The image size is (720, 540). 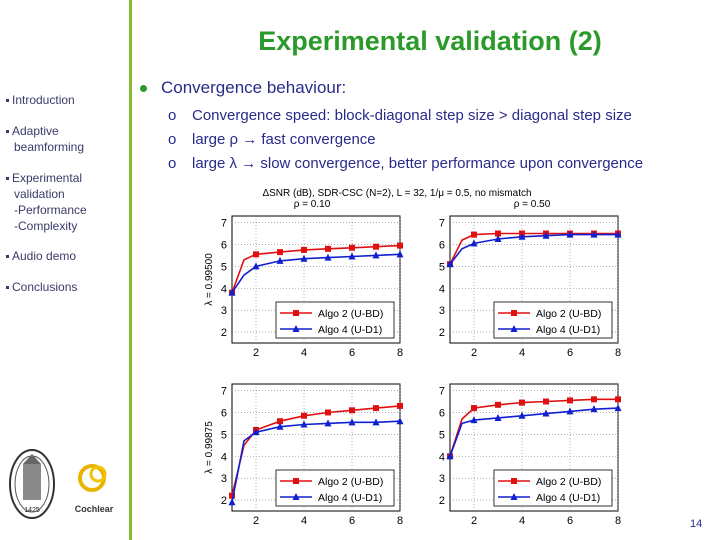 What do you see at coordinates (474, 234) in the screenshot?
I see `panel-0-1-algo2-point` at bounding box center [474, 234].